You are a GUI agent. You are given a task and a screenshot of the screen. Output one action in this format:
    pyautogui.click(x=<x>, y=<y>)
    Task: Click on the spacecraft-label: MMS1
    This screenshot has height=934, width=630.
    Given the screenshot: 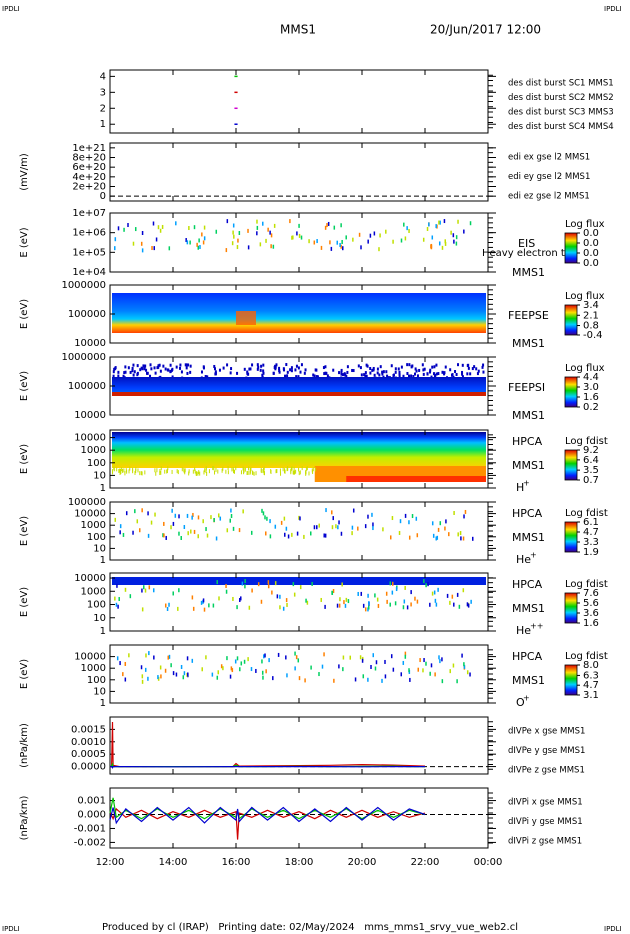 What is the action you would take?
    pyautogui.click(x=528, y=272)
    